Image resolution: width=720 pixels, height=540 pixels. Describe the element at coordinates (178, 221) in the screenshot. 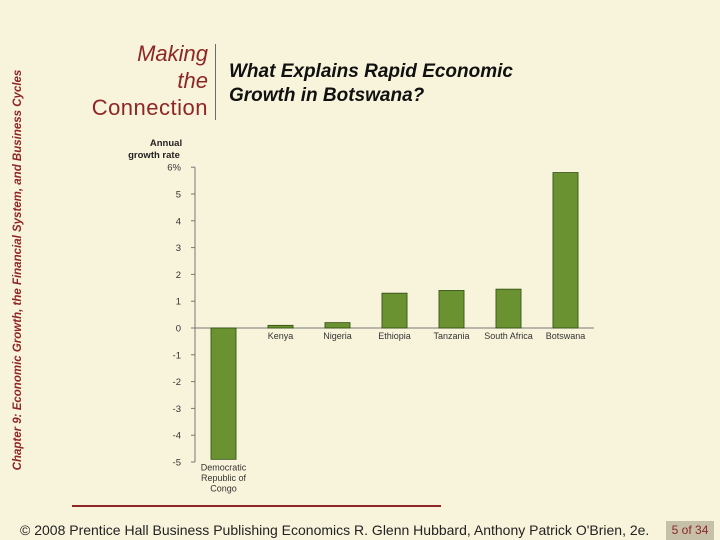

I see `y-tick-label: 4` at that location.